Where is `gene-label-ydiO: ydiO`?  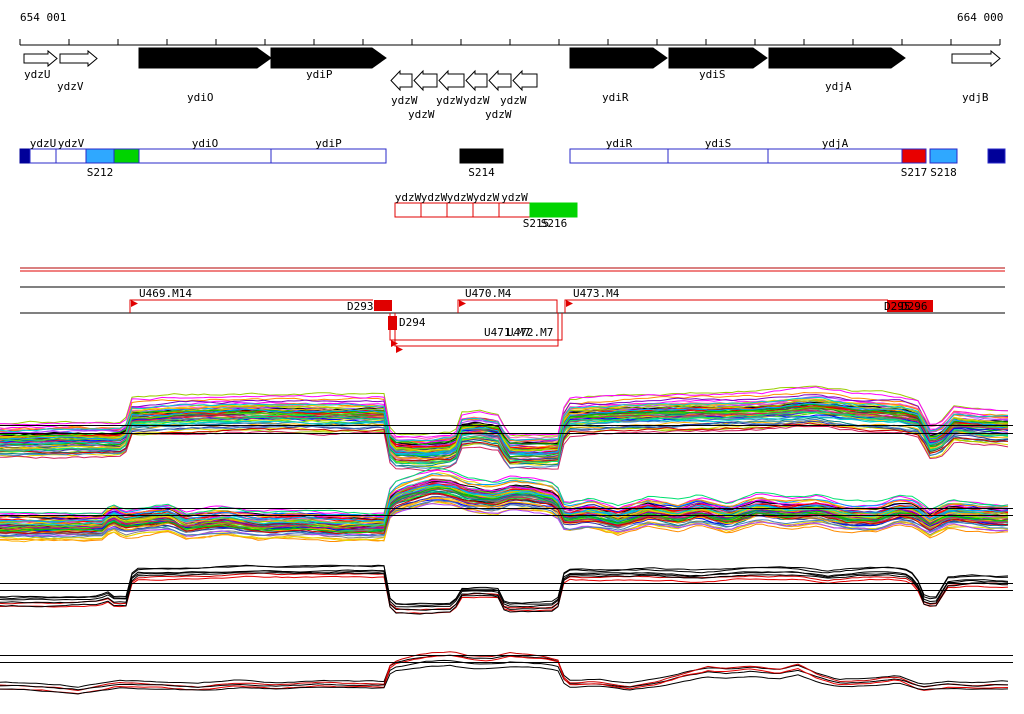 gene-label-ydiO: ydiO is located at coordinates (200, 97).